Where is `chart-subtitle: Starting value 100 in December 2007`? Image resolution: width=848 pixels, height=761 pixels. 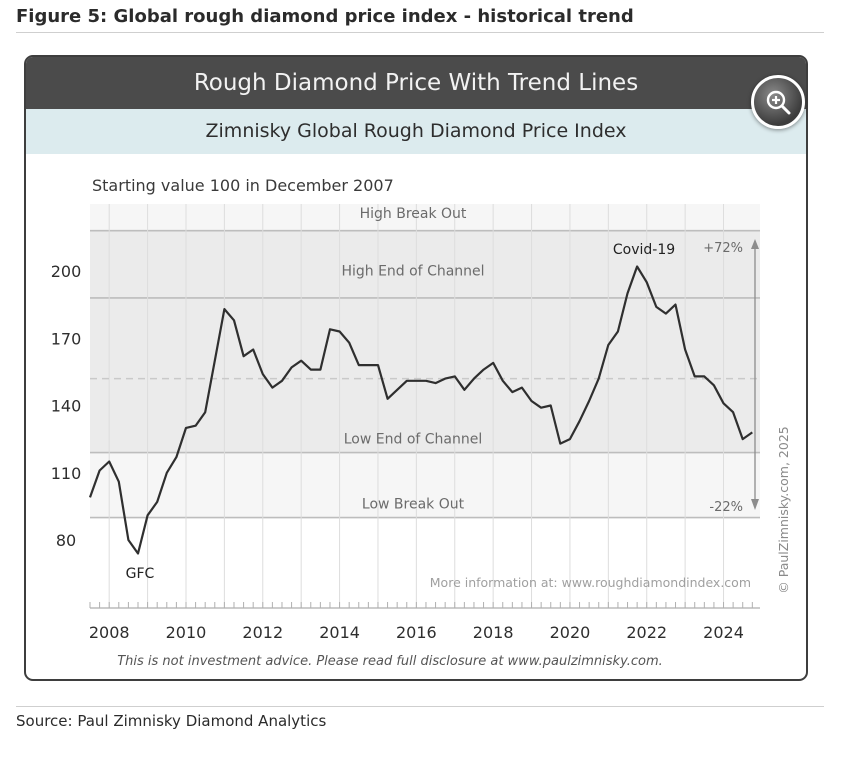 chart-subtitle: Starting value 100 in December 2007 is located at coordinates (243, 185).